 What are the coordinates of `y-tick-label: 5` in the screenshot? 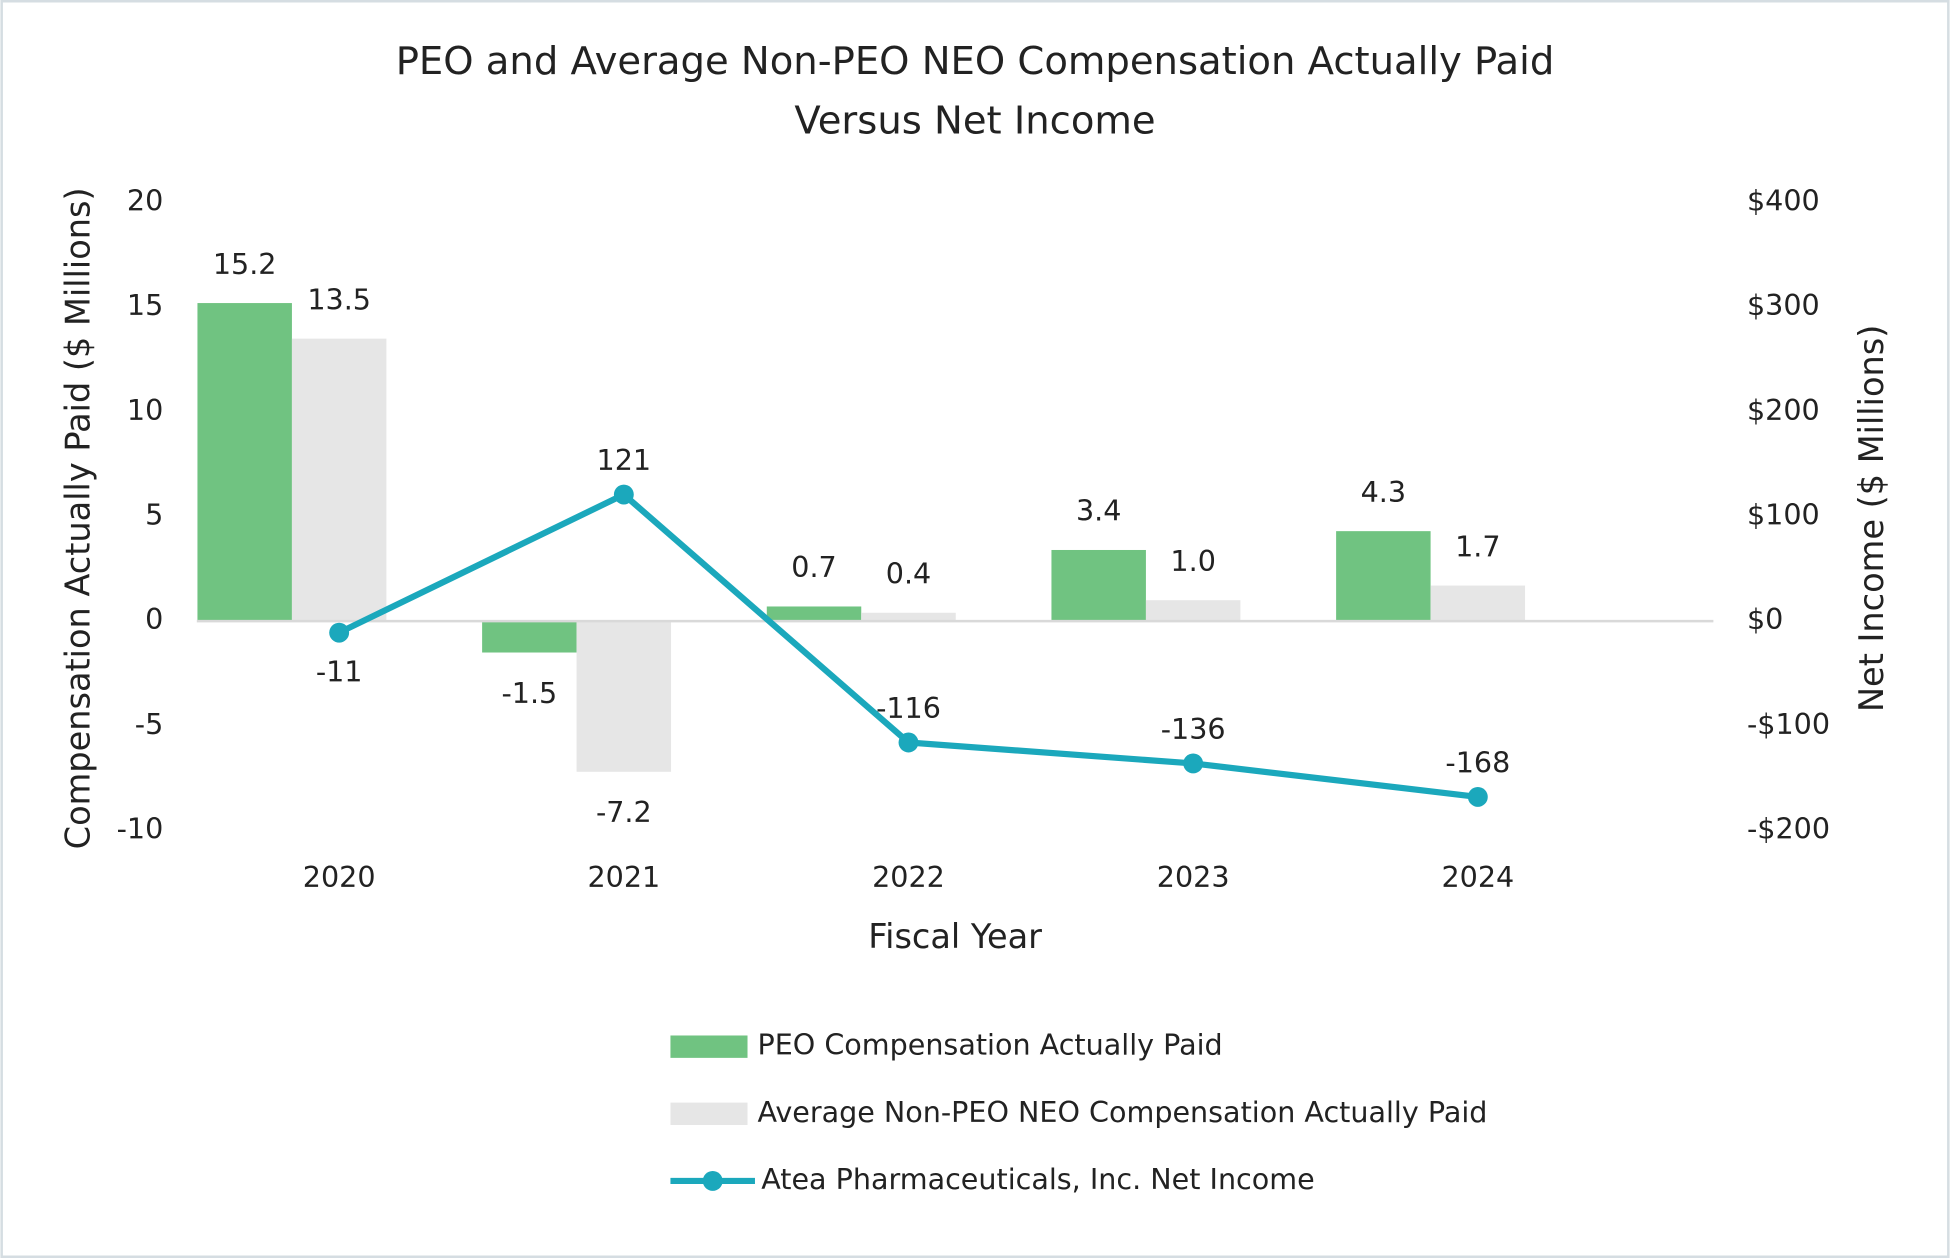 It's located at (154, 515).